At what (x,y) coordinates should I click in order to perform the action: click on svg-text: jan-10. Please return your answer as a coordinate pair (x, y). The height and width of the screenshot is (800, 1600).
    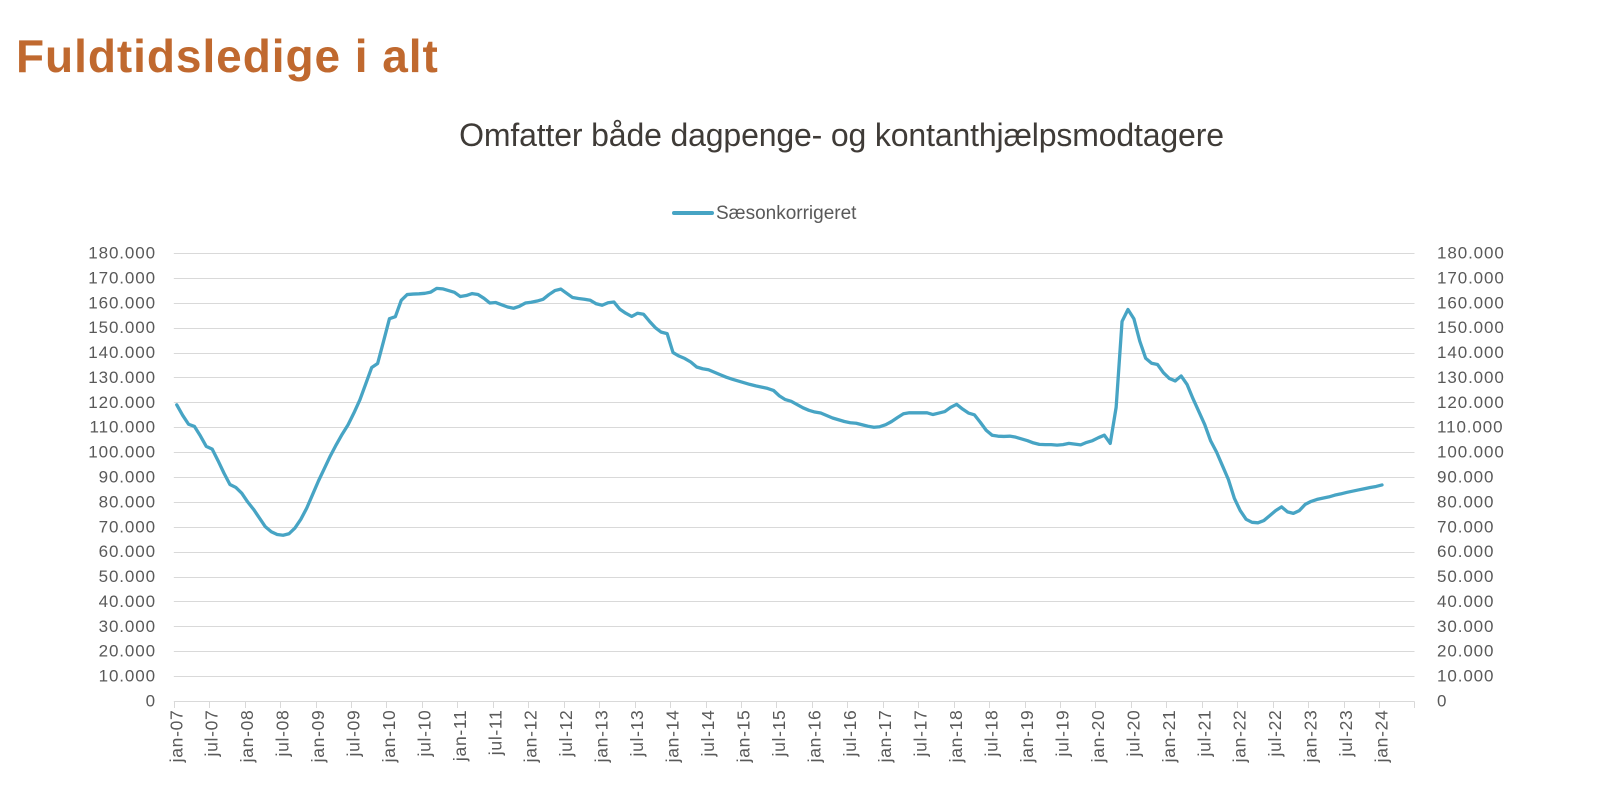
    Looking at the image, I should click on (389, 737).